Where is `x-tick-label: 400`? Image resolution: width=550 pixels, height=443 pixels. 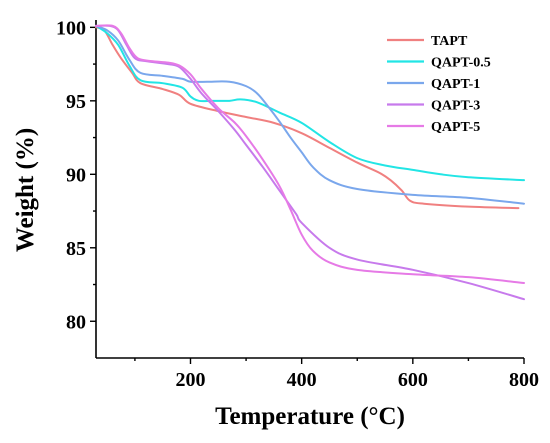 x-tick-label: 400 is located at coordinates (302, 380).